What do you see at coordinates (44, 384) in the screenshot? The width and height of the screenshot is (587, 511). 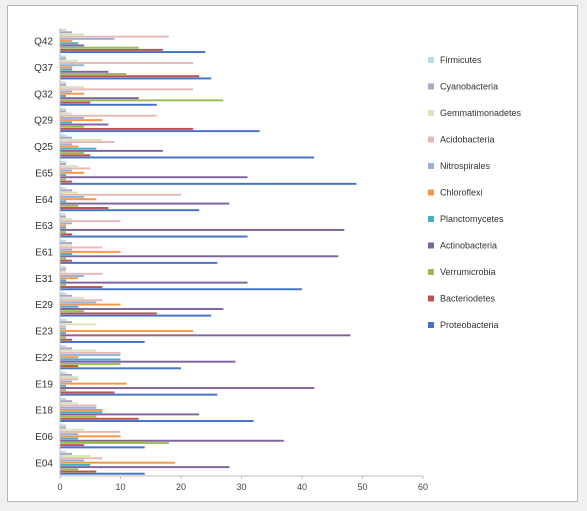 I see `category-label: E19` at bounding box center [44, 384].